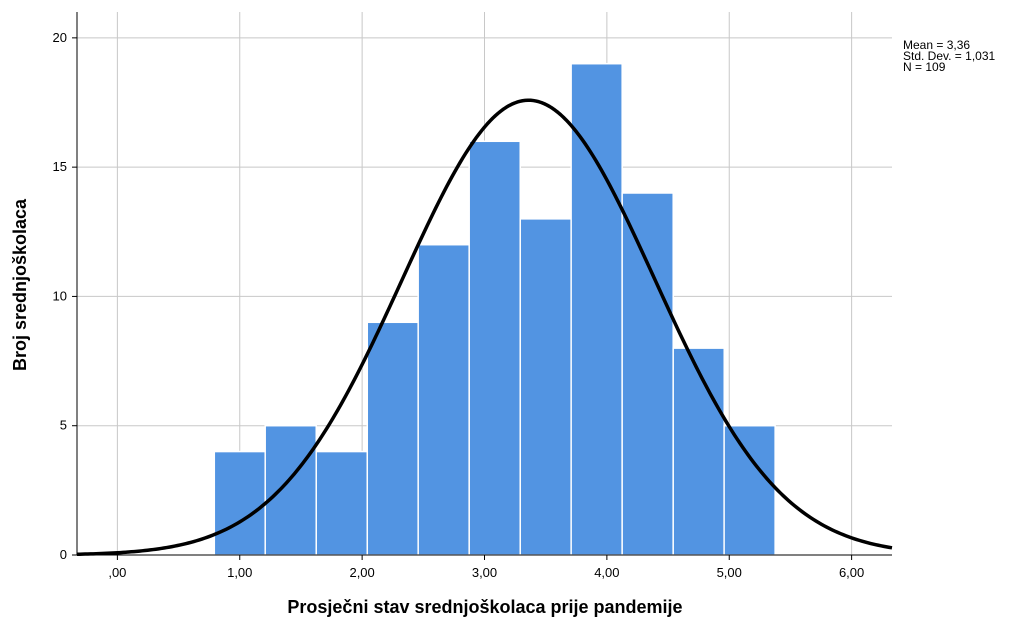 The height and width of the screenshot is (617, 1023). What do you see at coordinates (606, 572) in the screenshot?
I see `x-tick-label: 4,00` at bounding box center [606, 572].